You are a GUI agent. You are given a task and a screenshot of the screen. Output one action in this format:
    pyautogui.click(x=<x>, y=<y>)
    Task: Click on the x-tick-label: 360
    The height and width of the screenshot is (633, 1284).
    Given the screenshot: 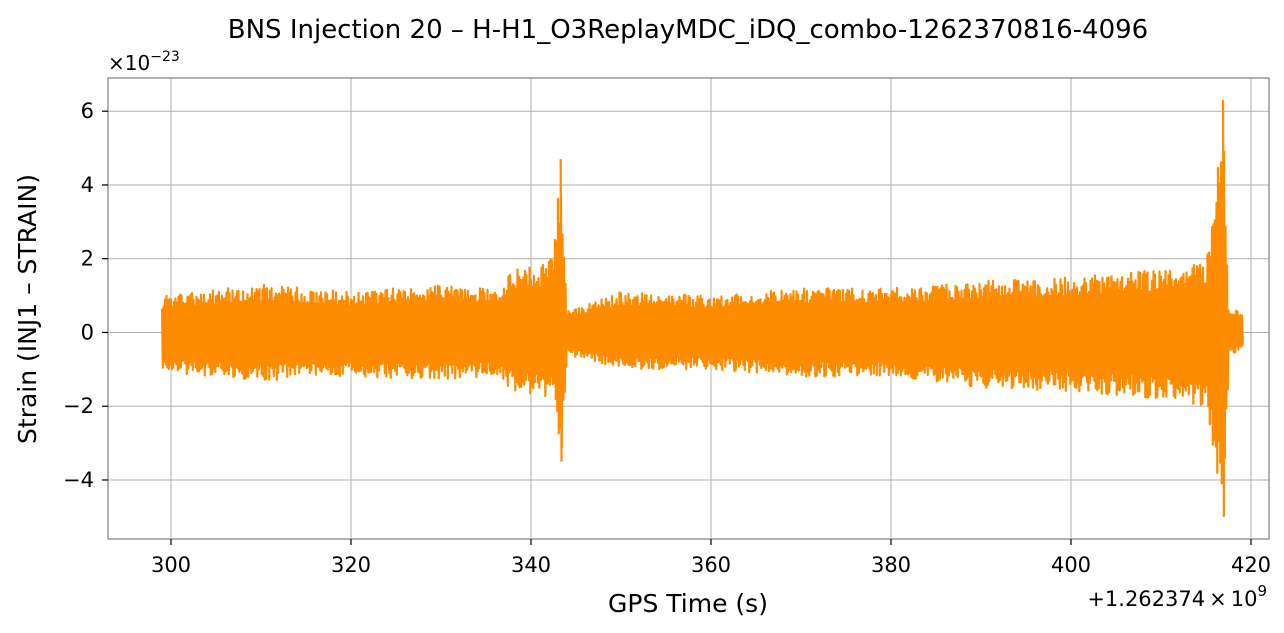 What is the action you would take?
    pyautogui.click(x=711, y=565)
    